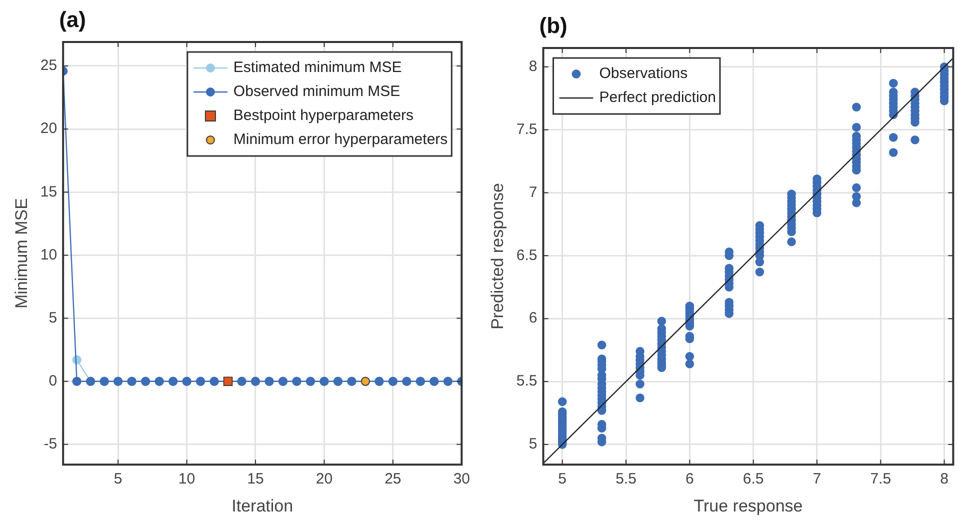 This screenshot has height=527, width=958. I want to click on y-tick-label: 10, so click(49, 255).